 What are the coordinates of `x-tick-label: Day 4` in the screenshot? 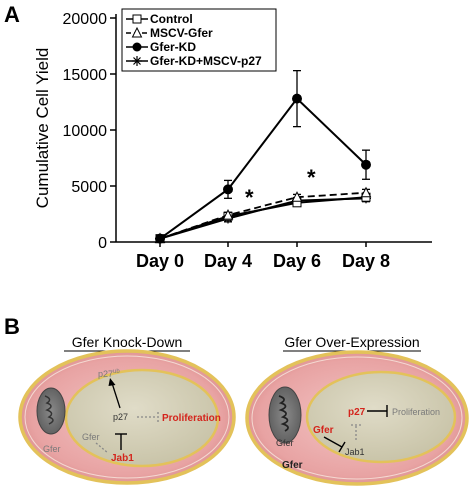 It's located at (228, 261).